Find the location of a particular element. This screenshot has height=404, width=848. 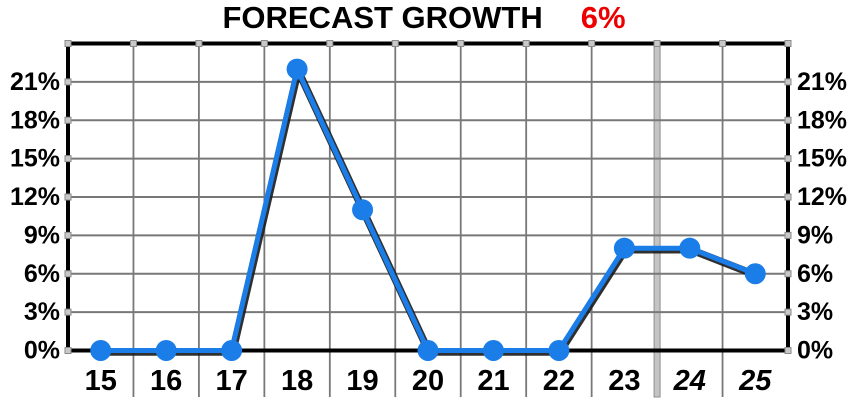

y-label-left: 12% is located at coordinates (35, 197).